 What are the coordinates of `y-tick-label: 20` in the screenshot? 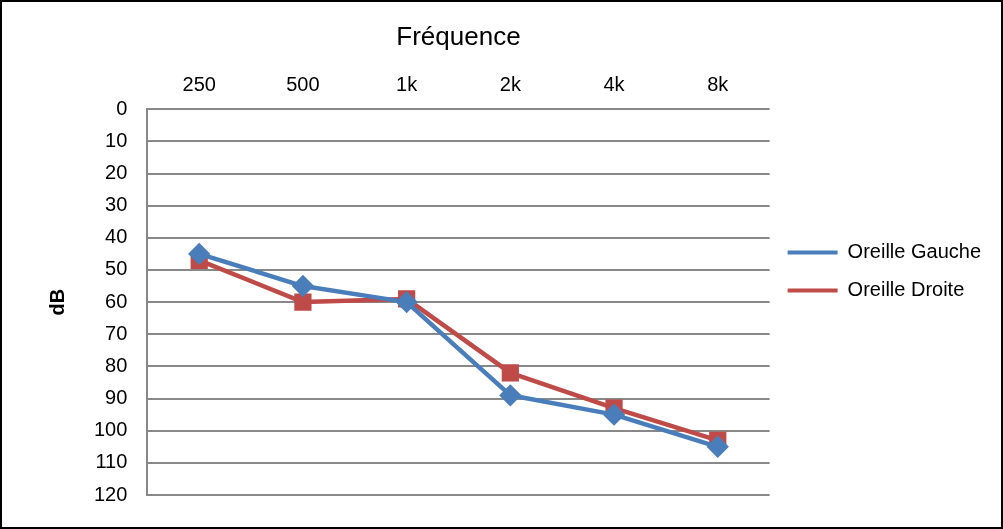 It's located at (116, 172).